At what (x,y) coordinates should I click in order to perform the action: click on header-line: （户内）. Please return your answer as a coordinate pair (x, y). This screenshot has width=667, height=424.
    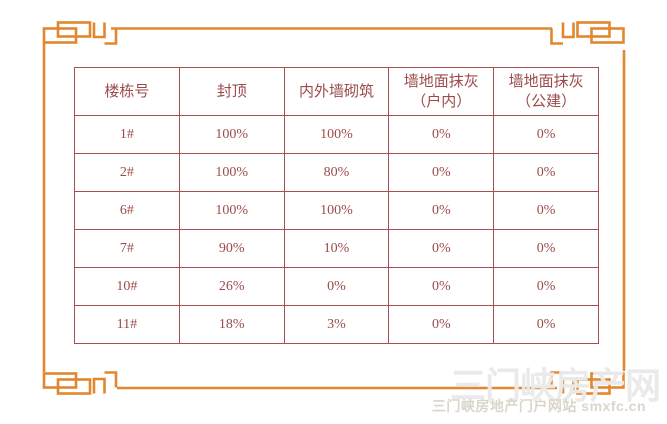
    Looking at the image, I should click on (441, 101).